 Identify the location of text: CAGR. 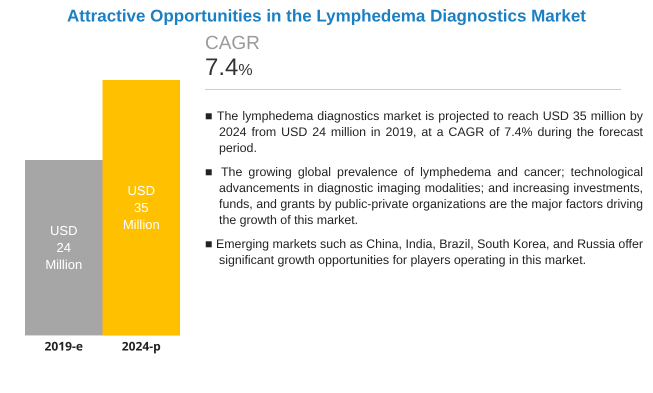
(233, 43).